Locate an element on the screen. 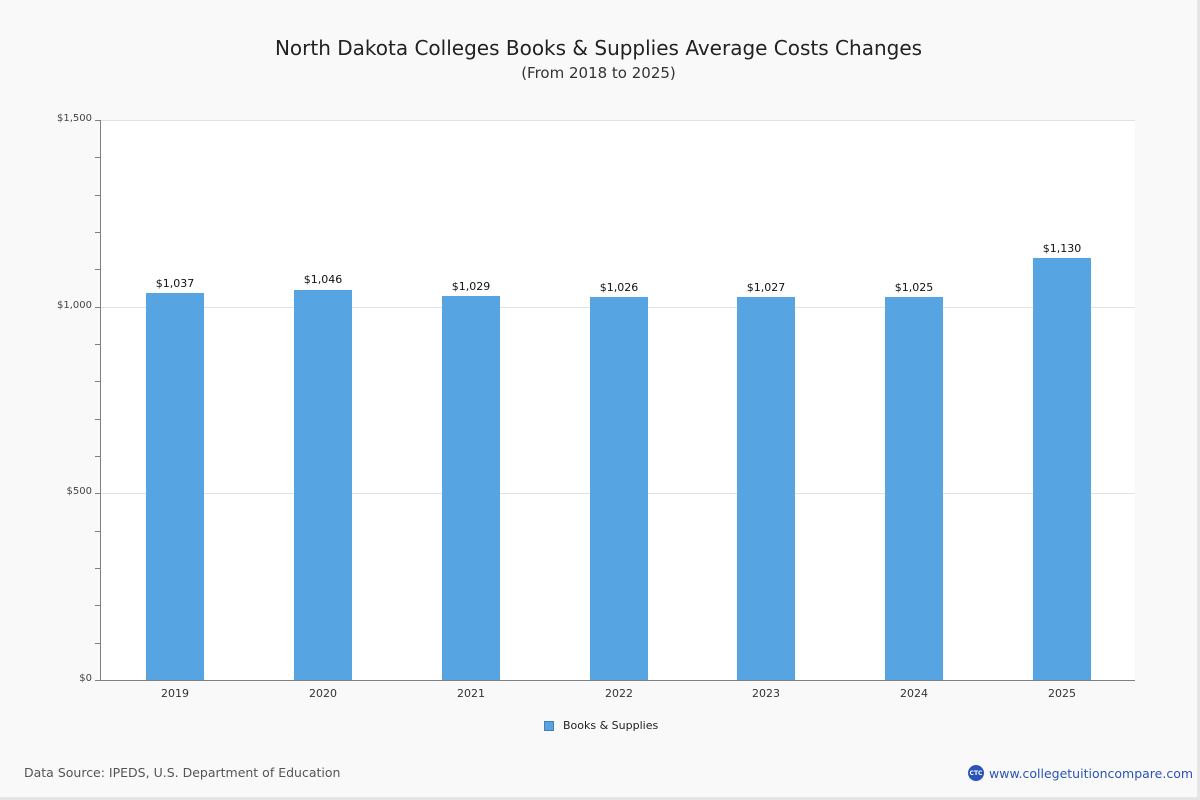  x-axis is located at coordinates (617, 680).